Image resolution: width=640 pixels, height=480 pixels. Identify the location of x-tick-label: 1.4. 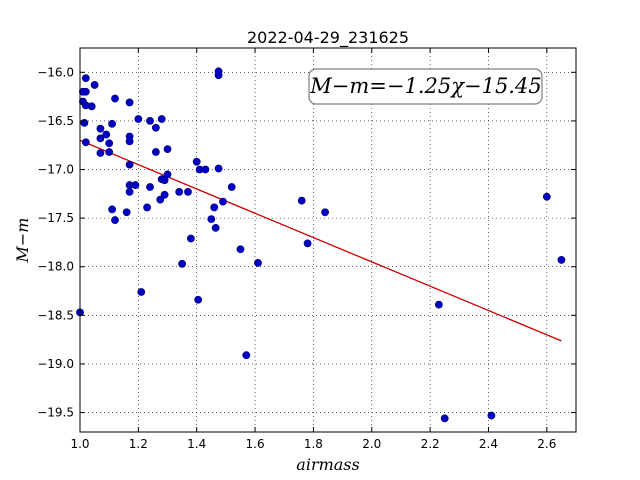
(196, 444).